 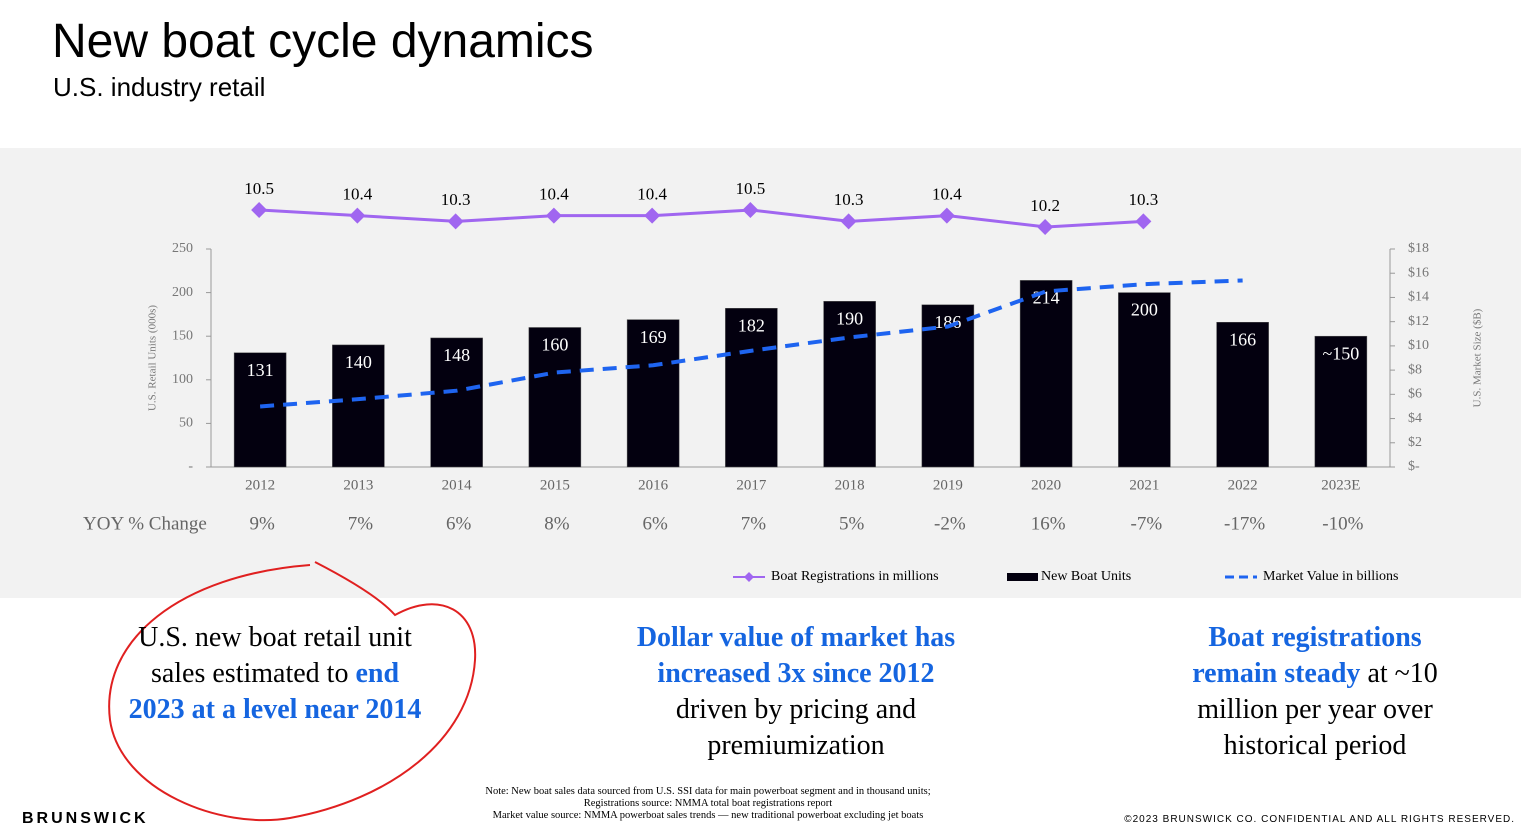 What do you see at coordinates (1144, 485) in the screenshot?
I see `x-tick-label: 2021` at bounding box center [1144, 485].